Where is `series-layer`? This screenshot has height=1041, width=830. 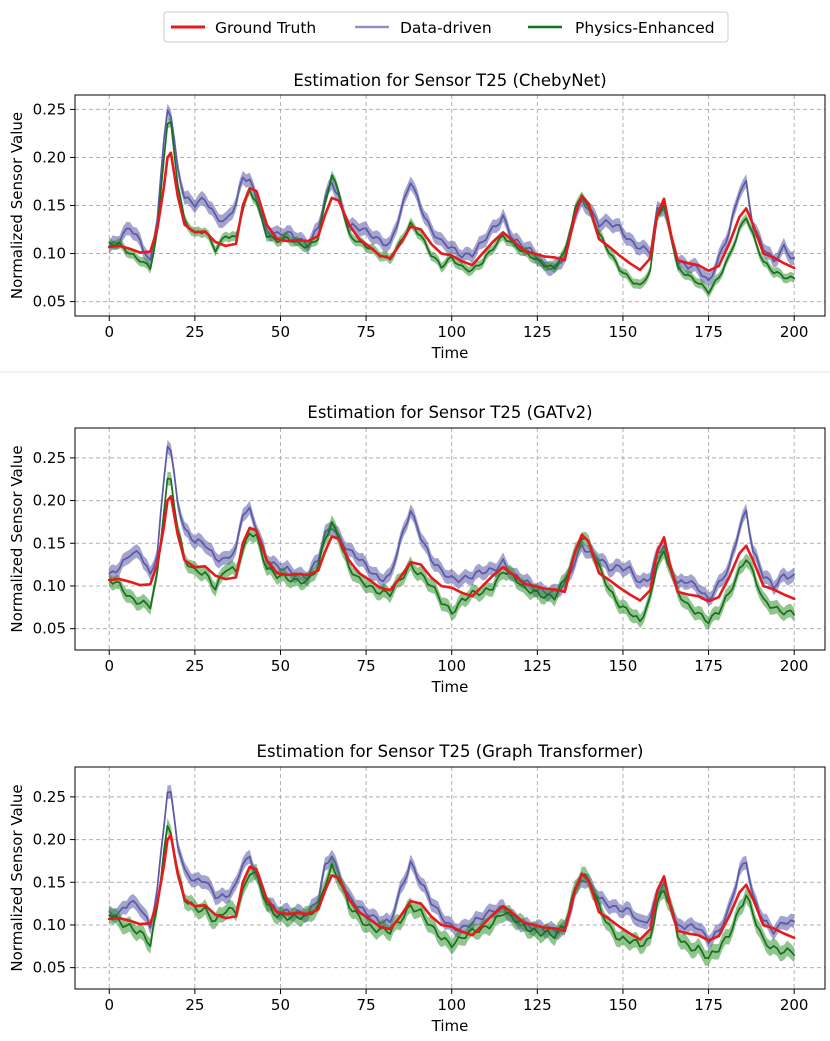 series-layer is located at coordinates (451, 875).